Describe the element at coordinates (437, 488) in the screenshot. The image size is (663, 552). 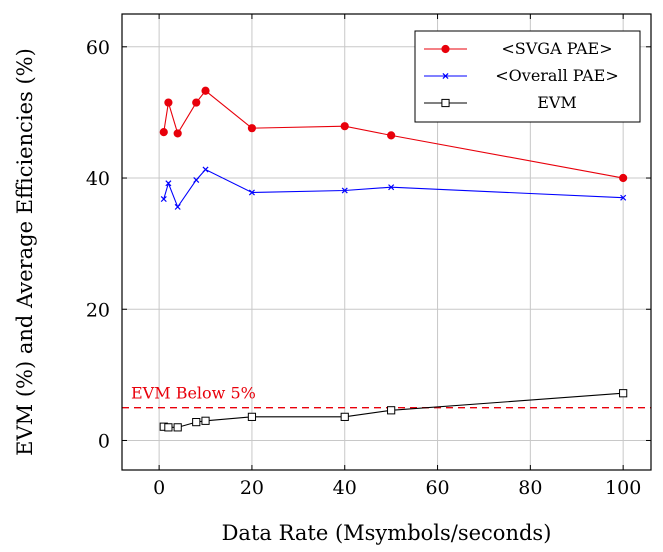
I see `x-tick-label: 60` at that location.